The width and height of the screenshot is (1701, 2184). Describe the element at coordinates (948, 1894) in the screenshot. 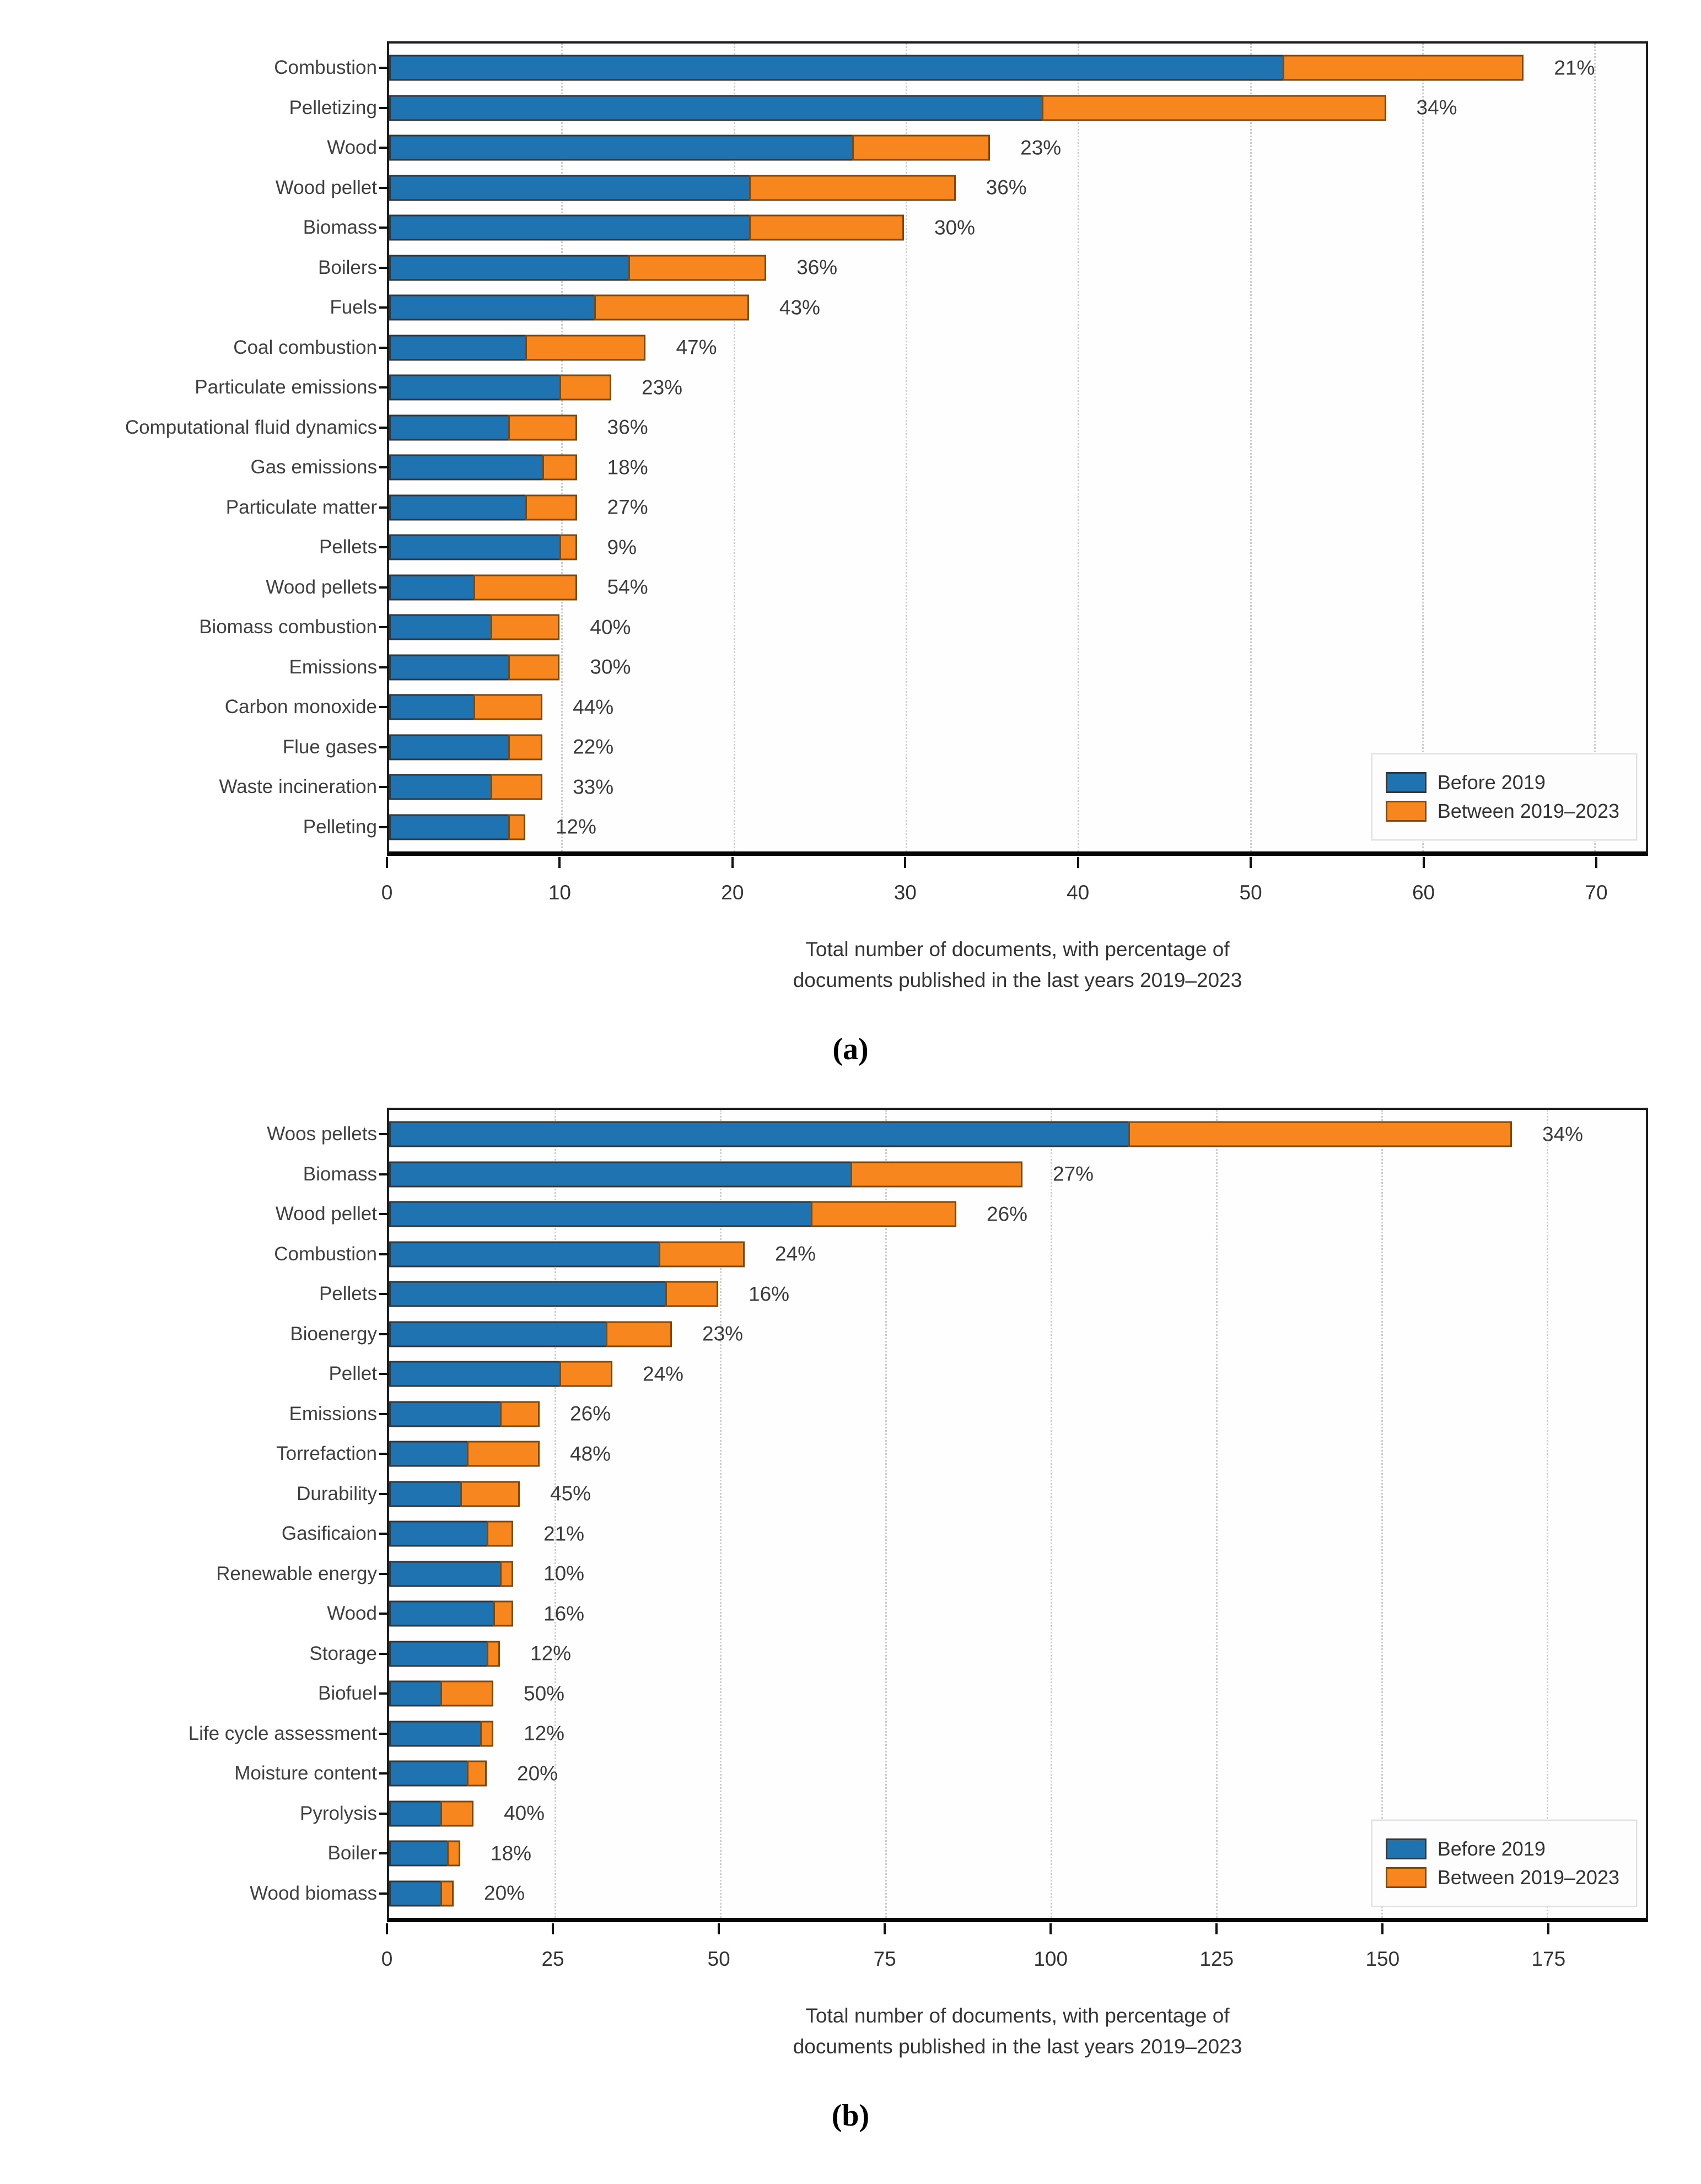

I see `table-row: Wood biomass 20%` at that location.